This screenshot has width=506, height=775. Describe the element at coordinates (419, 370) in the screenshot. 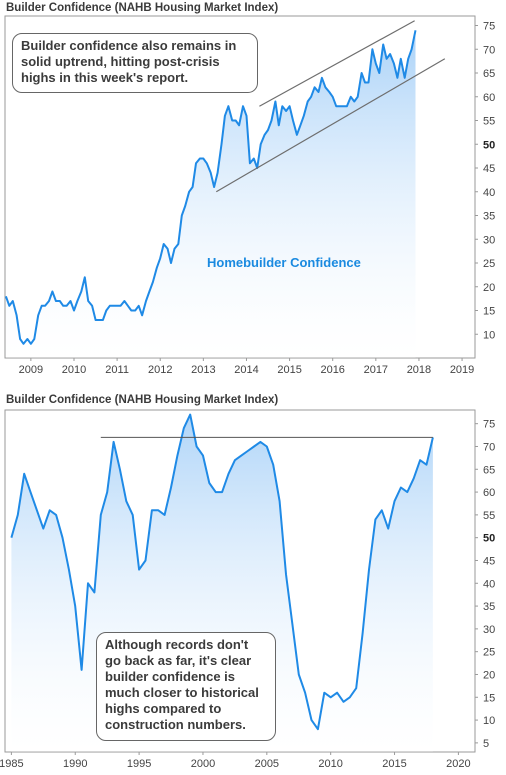

I see `chart-1-x-tick-label: 2018` at that location.